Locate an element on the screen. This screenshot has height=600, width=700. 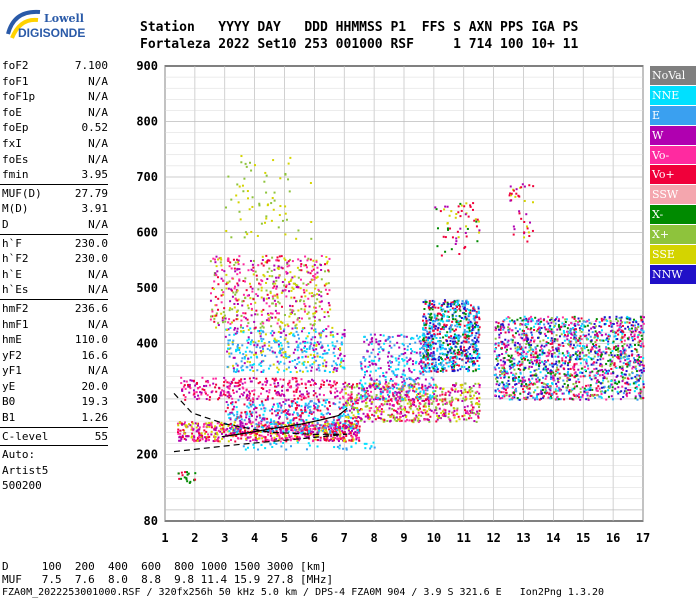
parameter-name: foF1p is located at coordinates (19, 97).